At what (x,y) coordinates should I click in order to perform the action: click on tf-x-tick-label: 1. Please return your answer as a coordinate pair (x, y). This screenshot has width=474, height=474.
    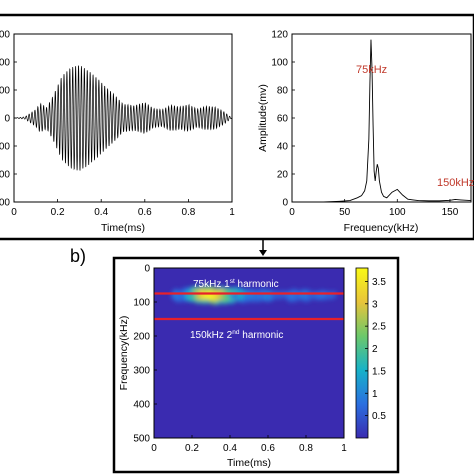
    Looking at the image, I should click on (344, 448).